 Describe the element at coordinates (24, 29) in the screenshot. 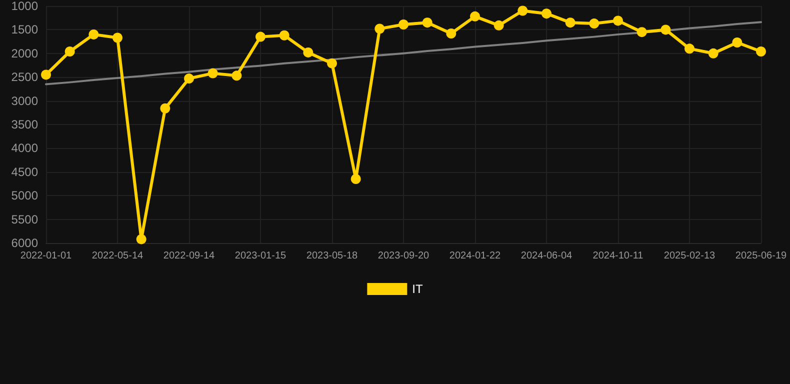

I see `y-tick-label: 1500` at that location.